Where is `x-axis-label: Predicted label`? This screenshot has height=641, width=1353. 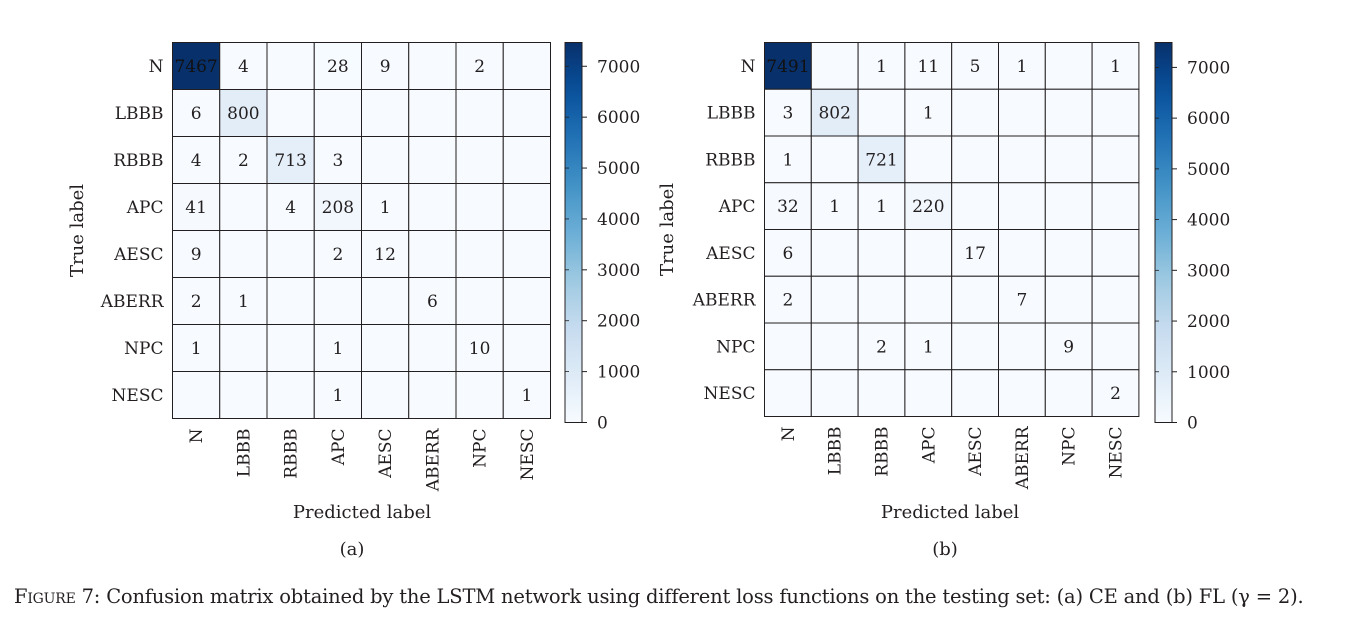 x-axis-label: Predicted label is located at coordinates (362, 512).